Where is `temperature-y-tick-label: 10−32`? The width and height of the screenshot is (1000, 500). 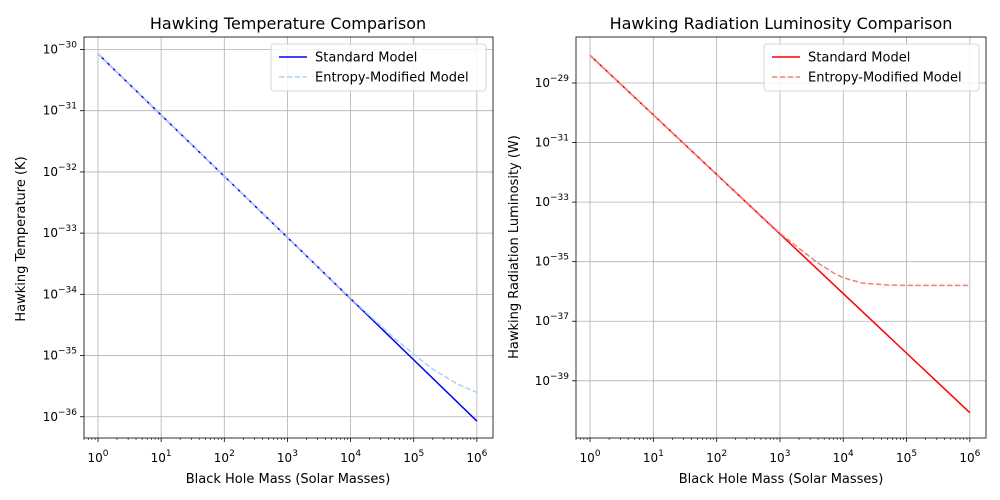 temperature-y-tick-label: 10−32 is located at coordinates (60, 171).